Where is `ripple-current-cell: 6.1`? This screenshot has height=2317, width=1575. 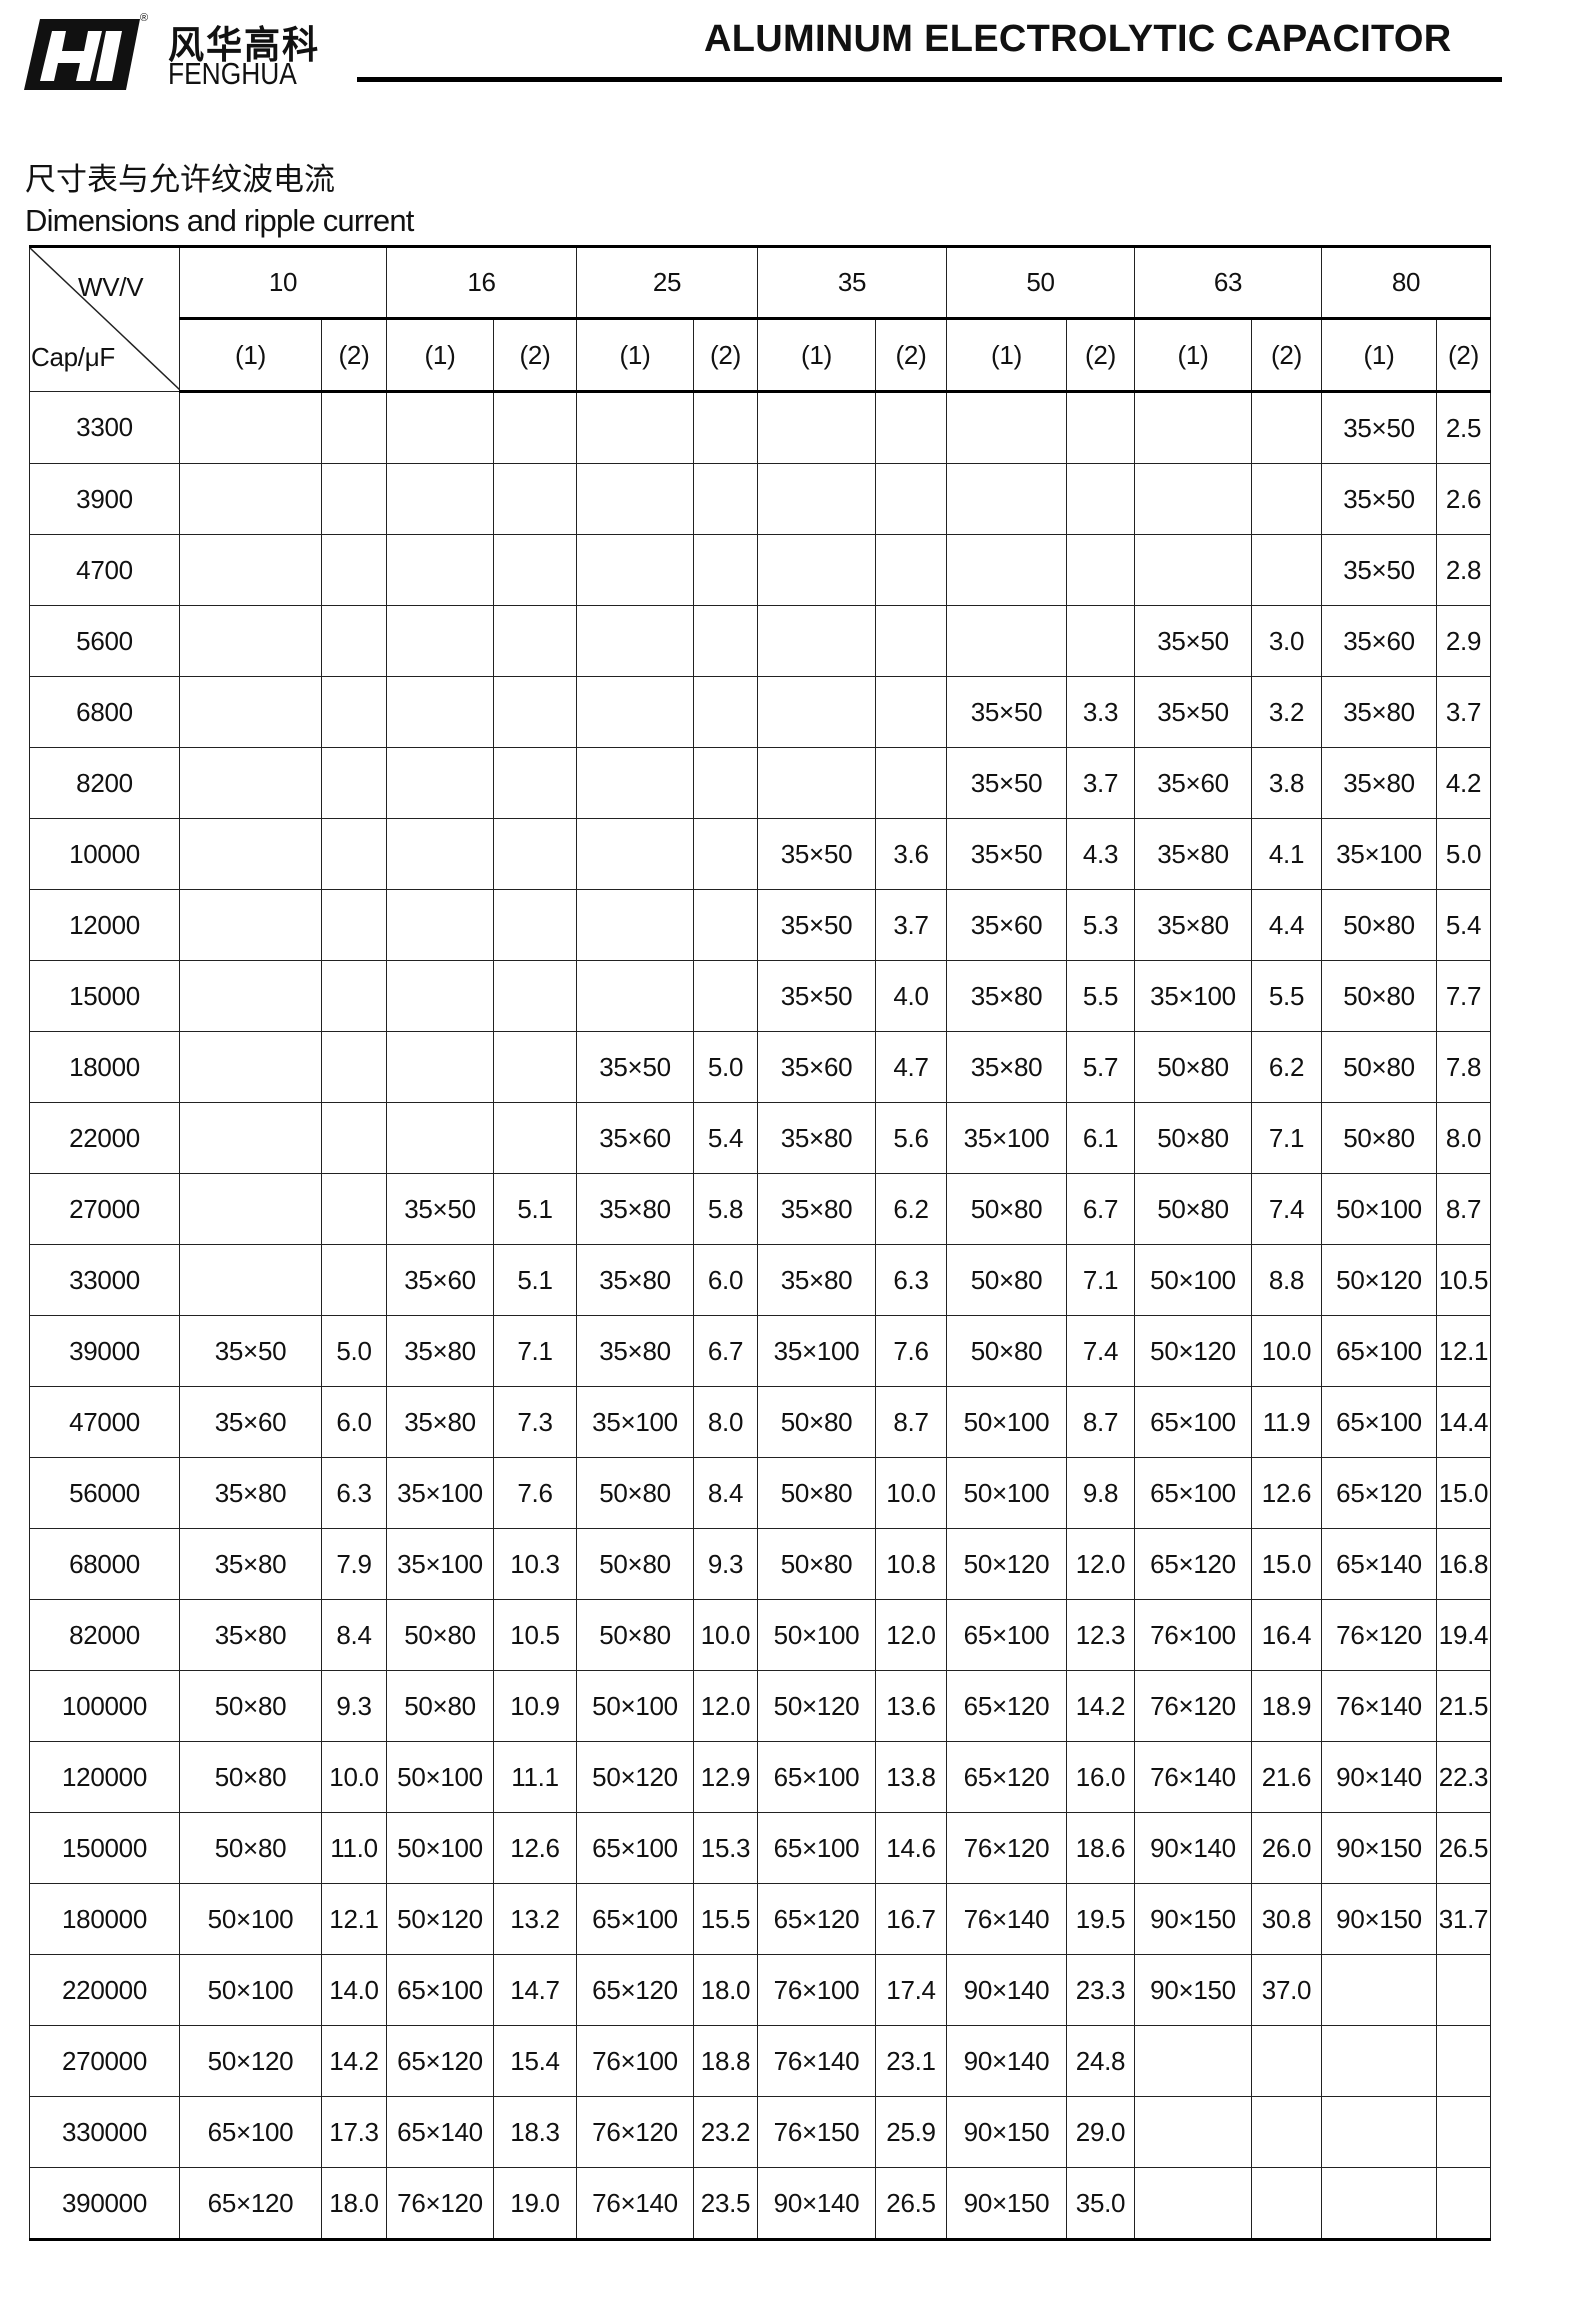 ripple-current-cell: 6.1 is located at coordinates (1100, 1138).